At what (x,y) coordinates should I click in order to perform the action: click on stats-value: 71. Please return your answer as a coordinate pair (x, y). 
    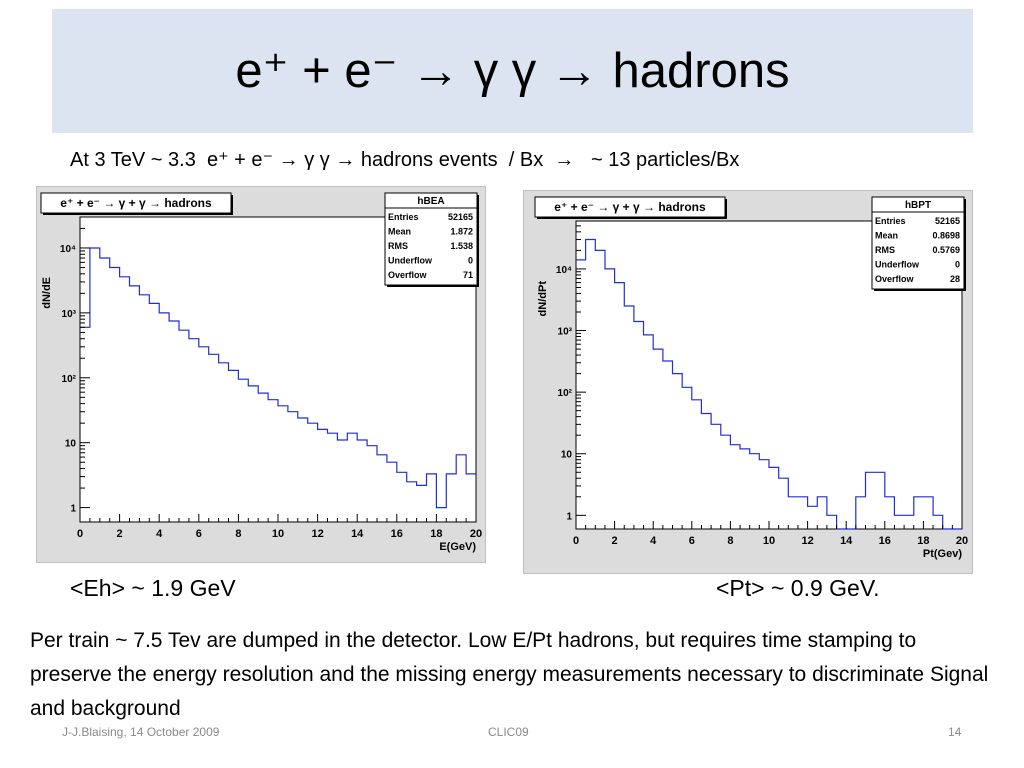
    Looking at the image, I should click on (468, 275).